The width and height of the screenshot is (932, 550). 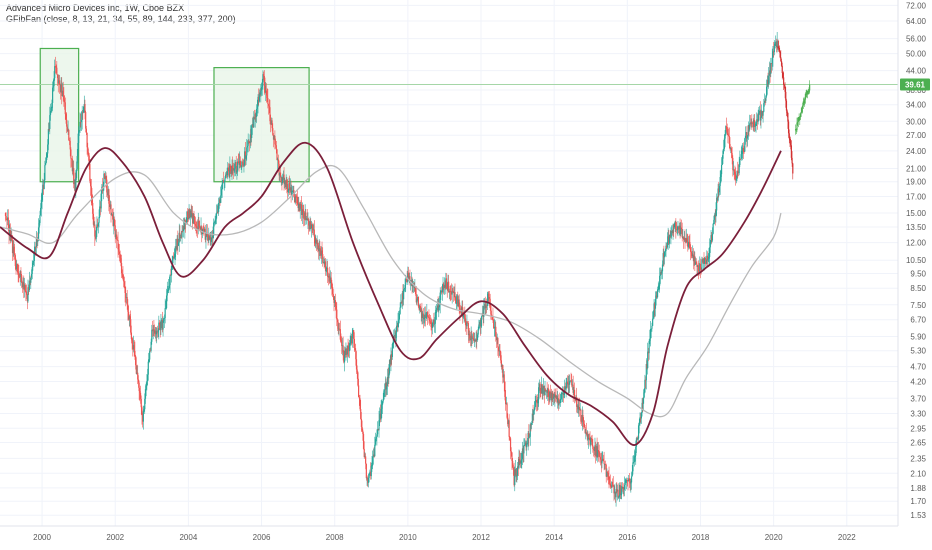 What do you see at coordinates (774, 537) in the screenshot?
I see `x-tick-label: 2020` at bounding box center [774, 537].